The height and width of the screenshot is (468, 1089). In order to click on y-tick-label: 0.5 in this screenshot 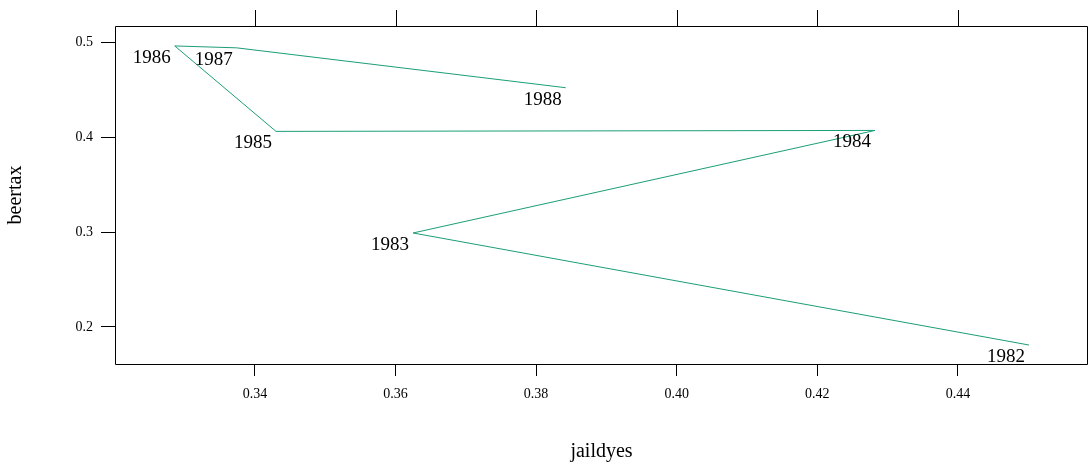, I will do `click(84, 41)`.